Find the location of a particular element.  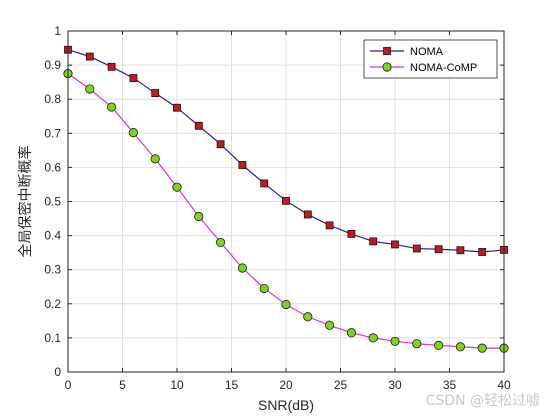

y-tick-label: 0.4 is located at coordinates (52, 236).